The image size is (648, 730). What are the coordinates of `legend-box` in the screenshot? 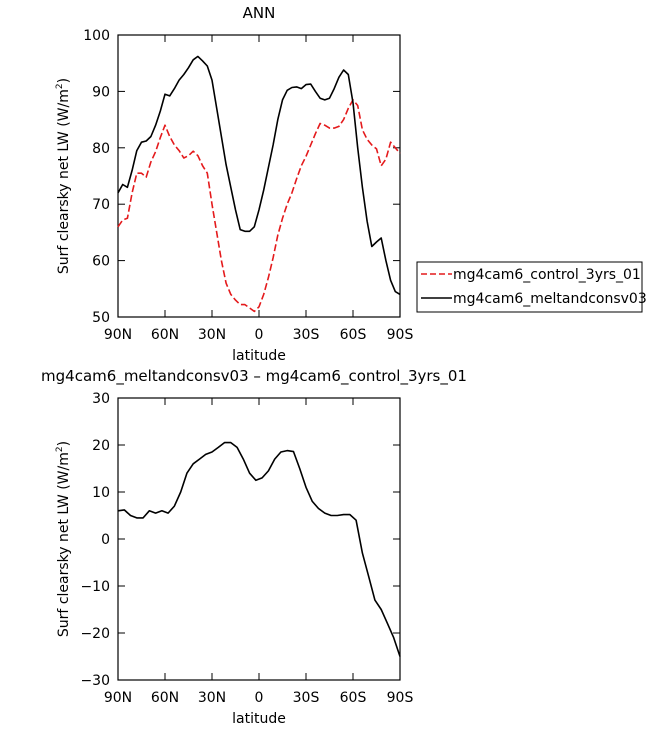 It's located at (529, 287).